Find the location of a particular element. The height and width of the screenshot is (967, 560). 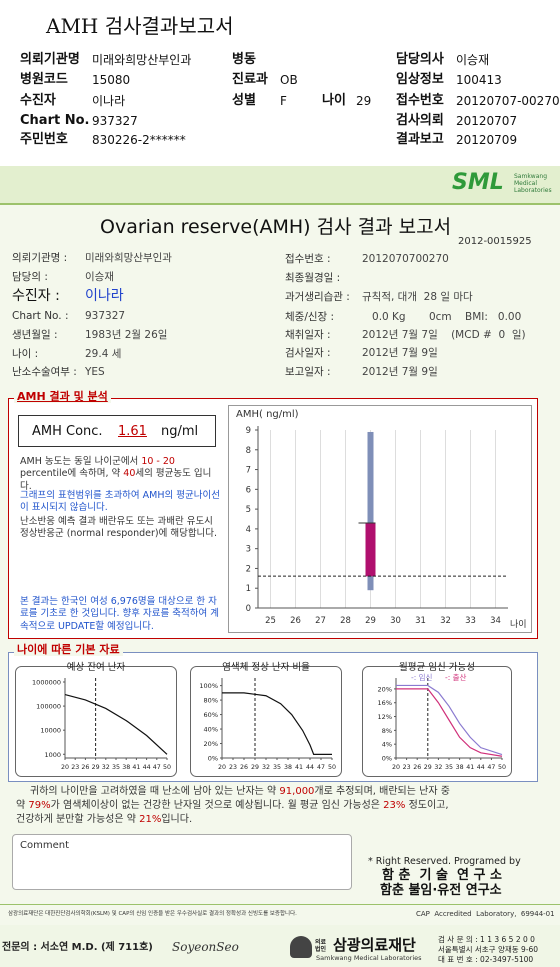

text-run: 귀하의 나이만을 고려하였을 때 난소에 남아 있는 난자는 약 is located at coordinates (155, 791).